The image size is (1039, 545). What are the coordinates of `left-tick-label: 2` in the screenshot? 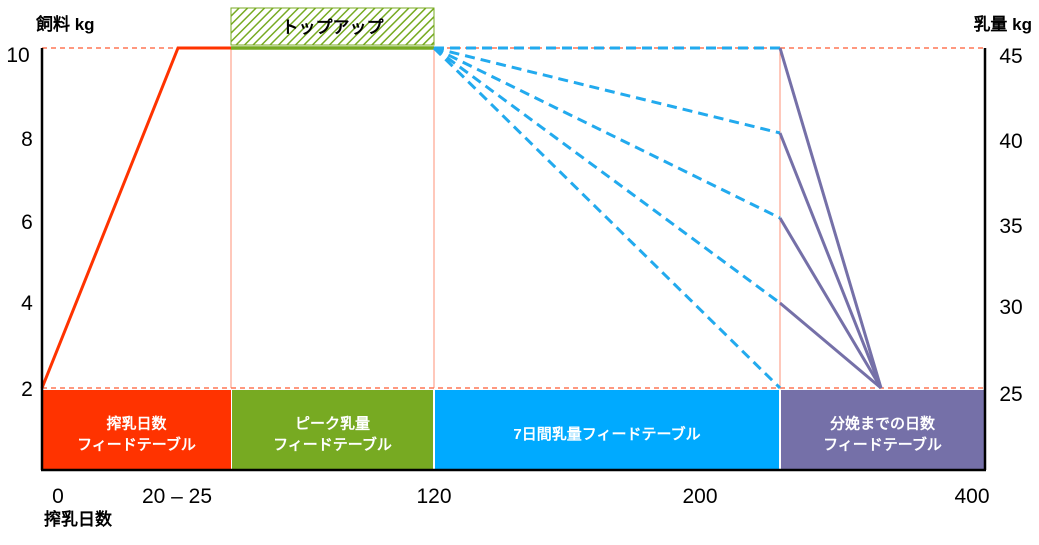 It's located at (27, 389).